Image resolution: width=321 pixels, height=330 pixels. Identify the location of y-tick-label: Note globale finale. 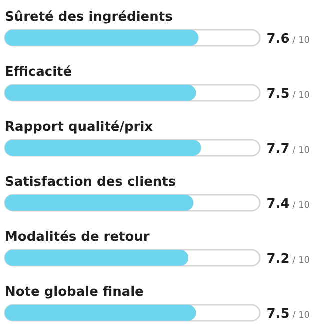
(74, 292).